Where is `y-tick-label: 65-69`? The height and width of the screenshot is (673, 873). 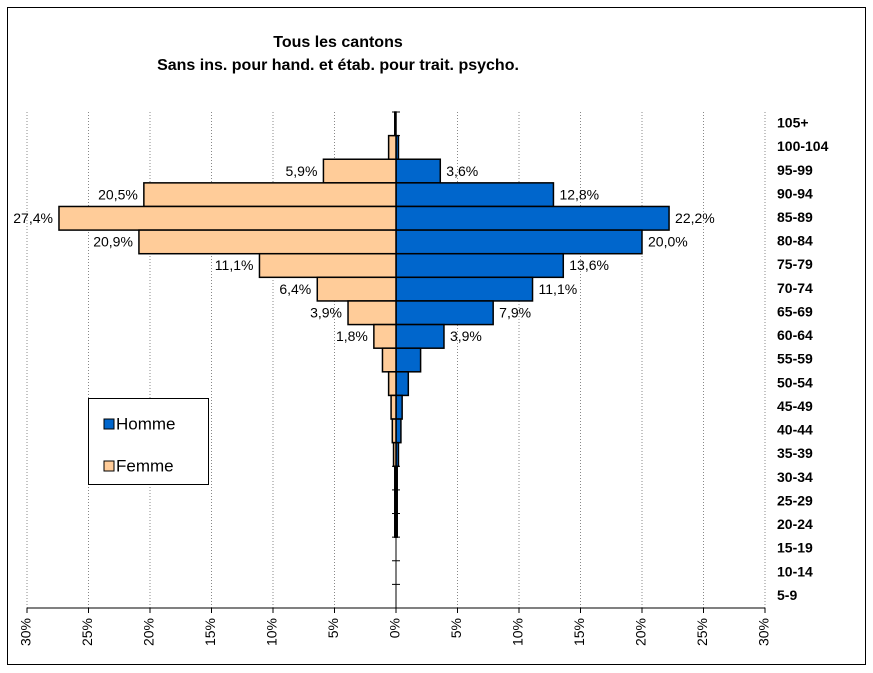
y-tick-label: 65-69 is located at coordinates (795, 311).